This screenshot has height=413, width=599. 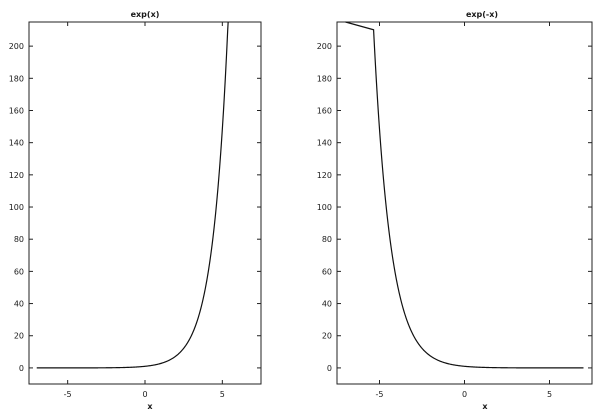 I want to click on right-y-tick-label: 20, so click(x=327, y=336).